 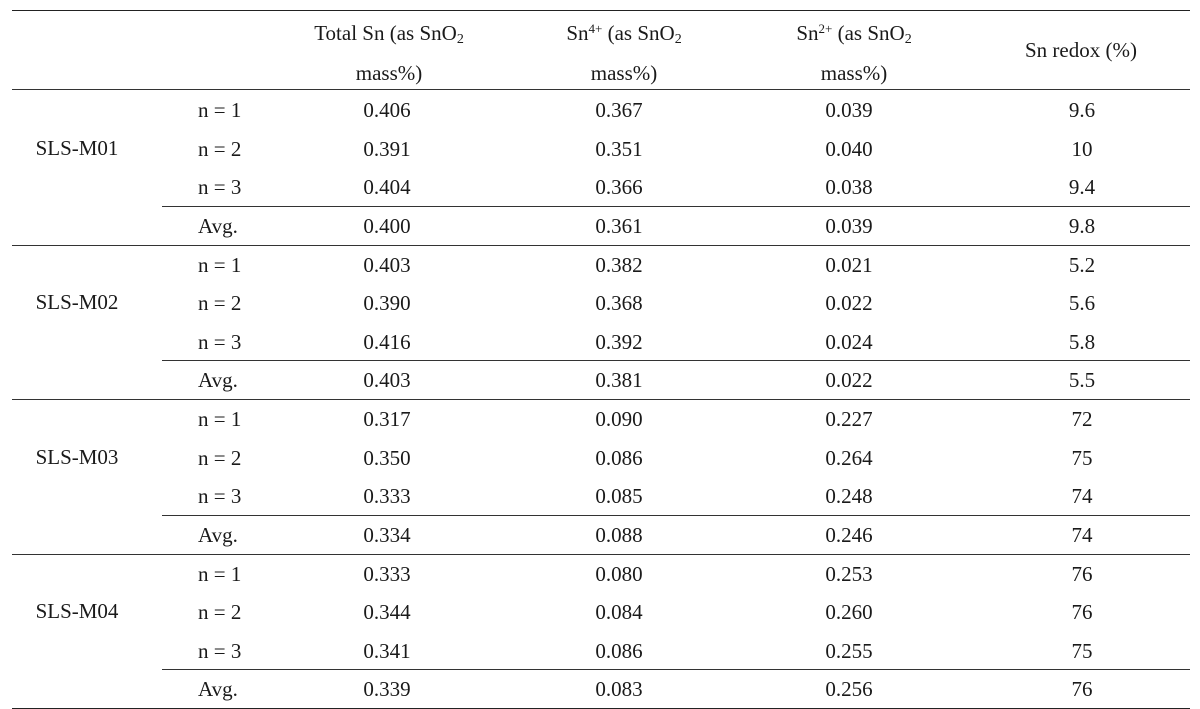 I want to click on total-cell: 0.416, so click(x=387, y=341).